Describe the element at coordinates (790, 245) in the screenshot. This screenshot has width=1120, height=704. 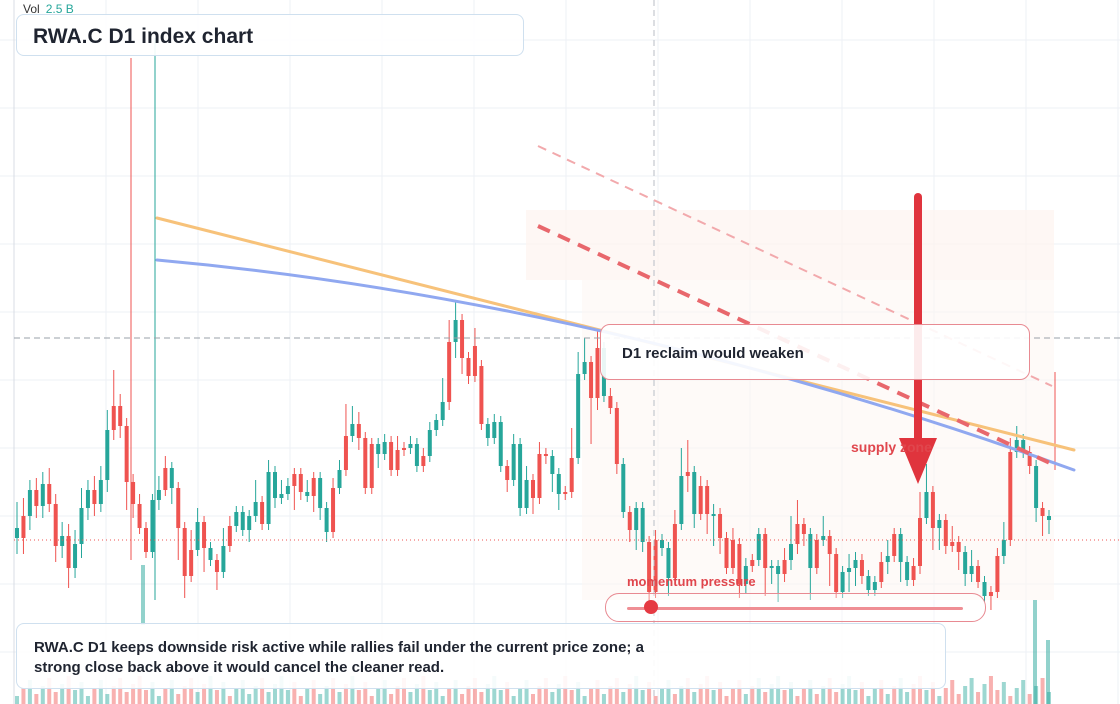
I see `supply-zone-band` at that location.